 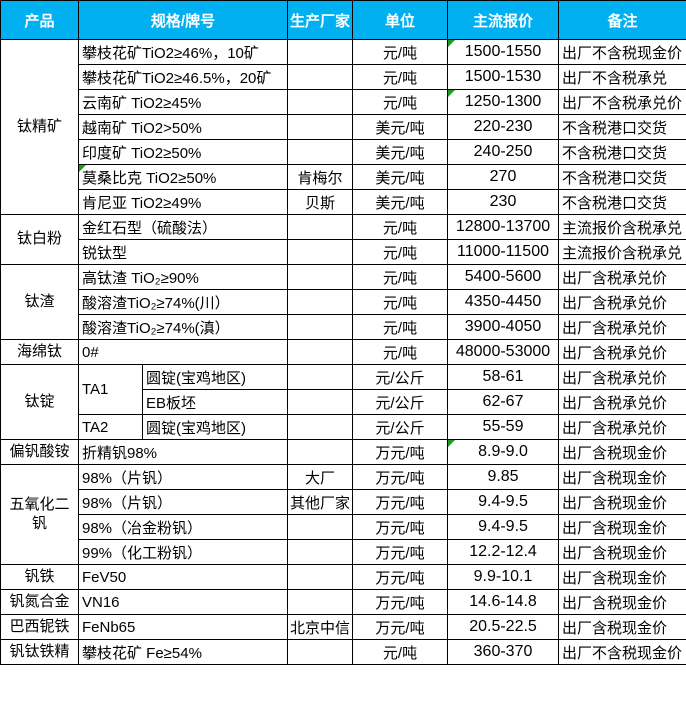 What do you see at coordinates (320, 20) in the screenshot?
I see `column-header-maker: 生产厂家` at bounding box center [320, 20].